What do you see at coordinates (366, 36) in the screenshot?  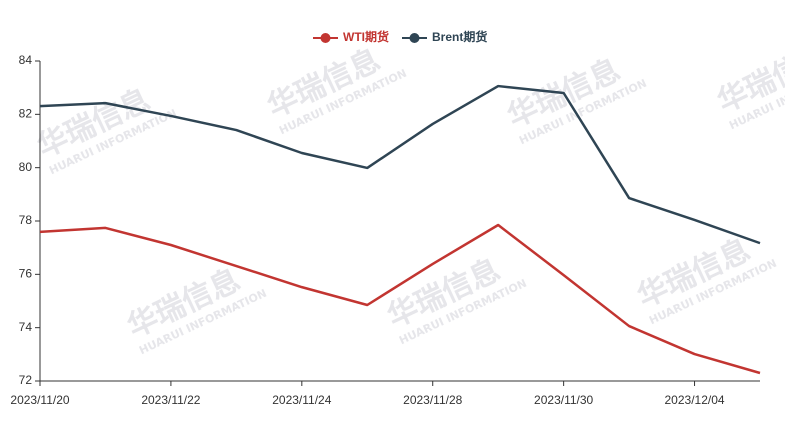 I see `legend-label: WTI期货` at bounding box center [366, 36].